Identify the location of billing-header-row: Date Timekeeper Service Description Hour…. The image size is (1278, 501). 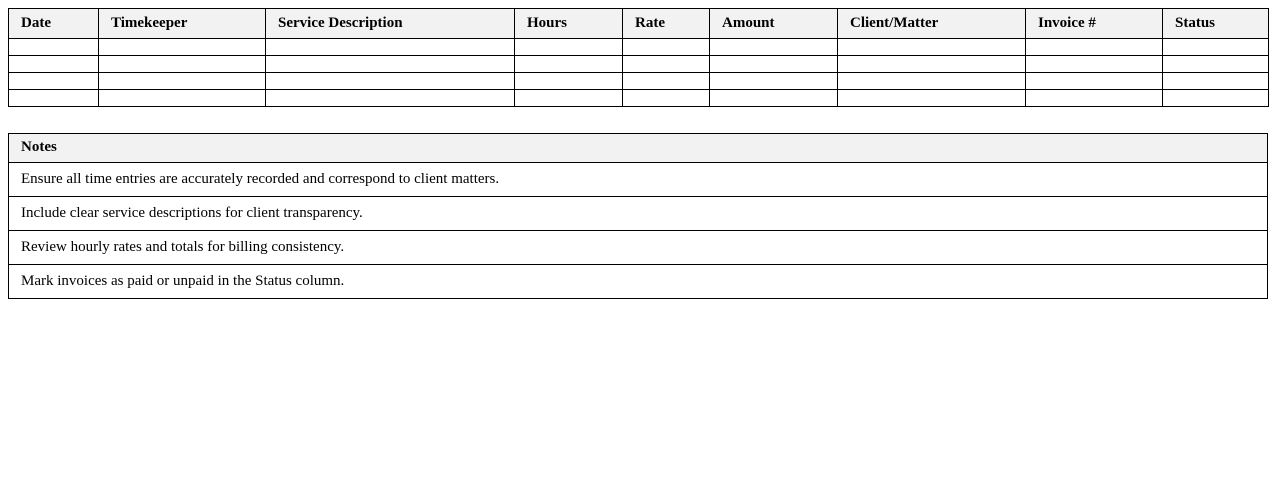
(638, 23).